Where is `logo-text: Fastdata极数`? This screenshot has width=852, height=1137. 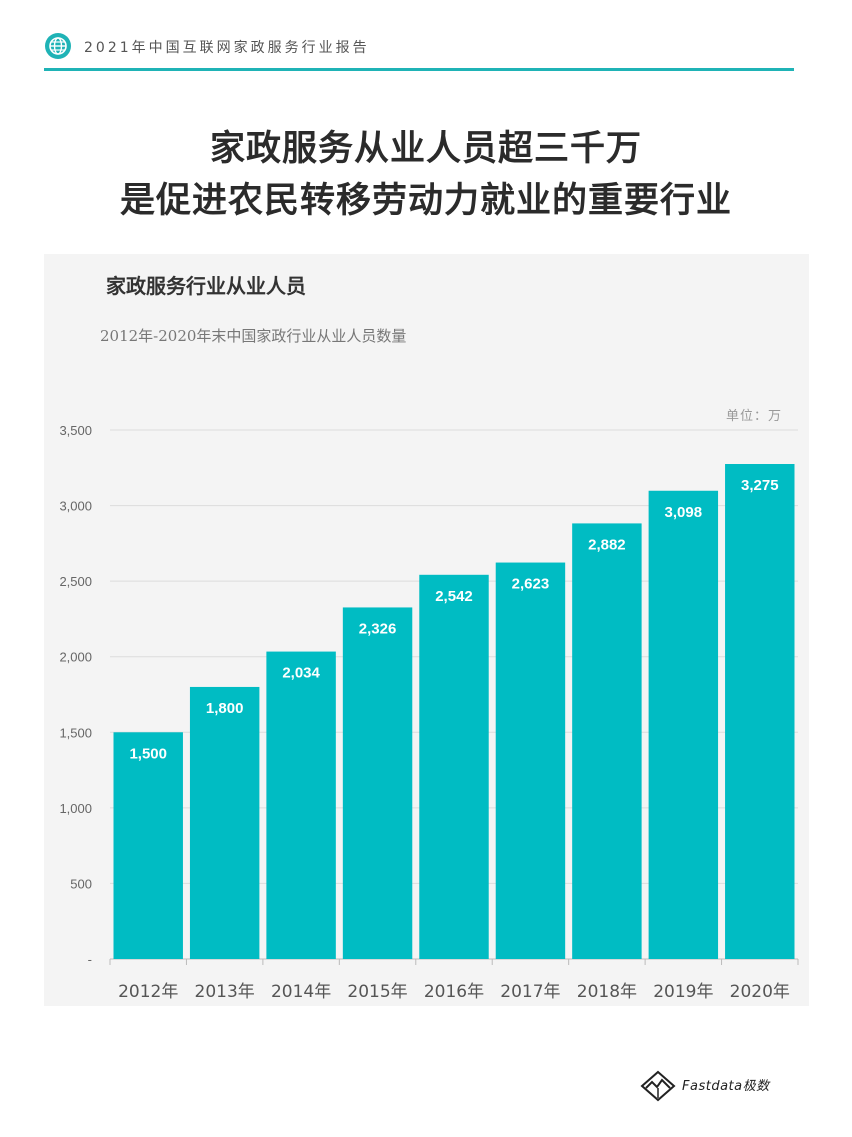 logo-text: Fastdata极数 is located at coordinates (726, 1086).